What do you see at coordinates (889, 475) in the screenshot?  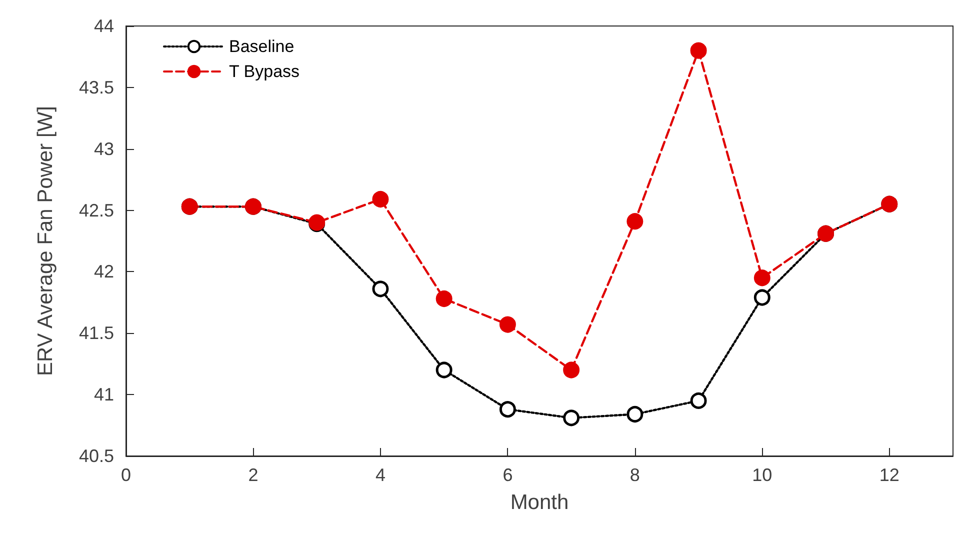 I see `x-tick-label: 12` at bounding box center [889, 475].